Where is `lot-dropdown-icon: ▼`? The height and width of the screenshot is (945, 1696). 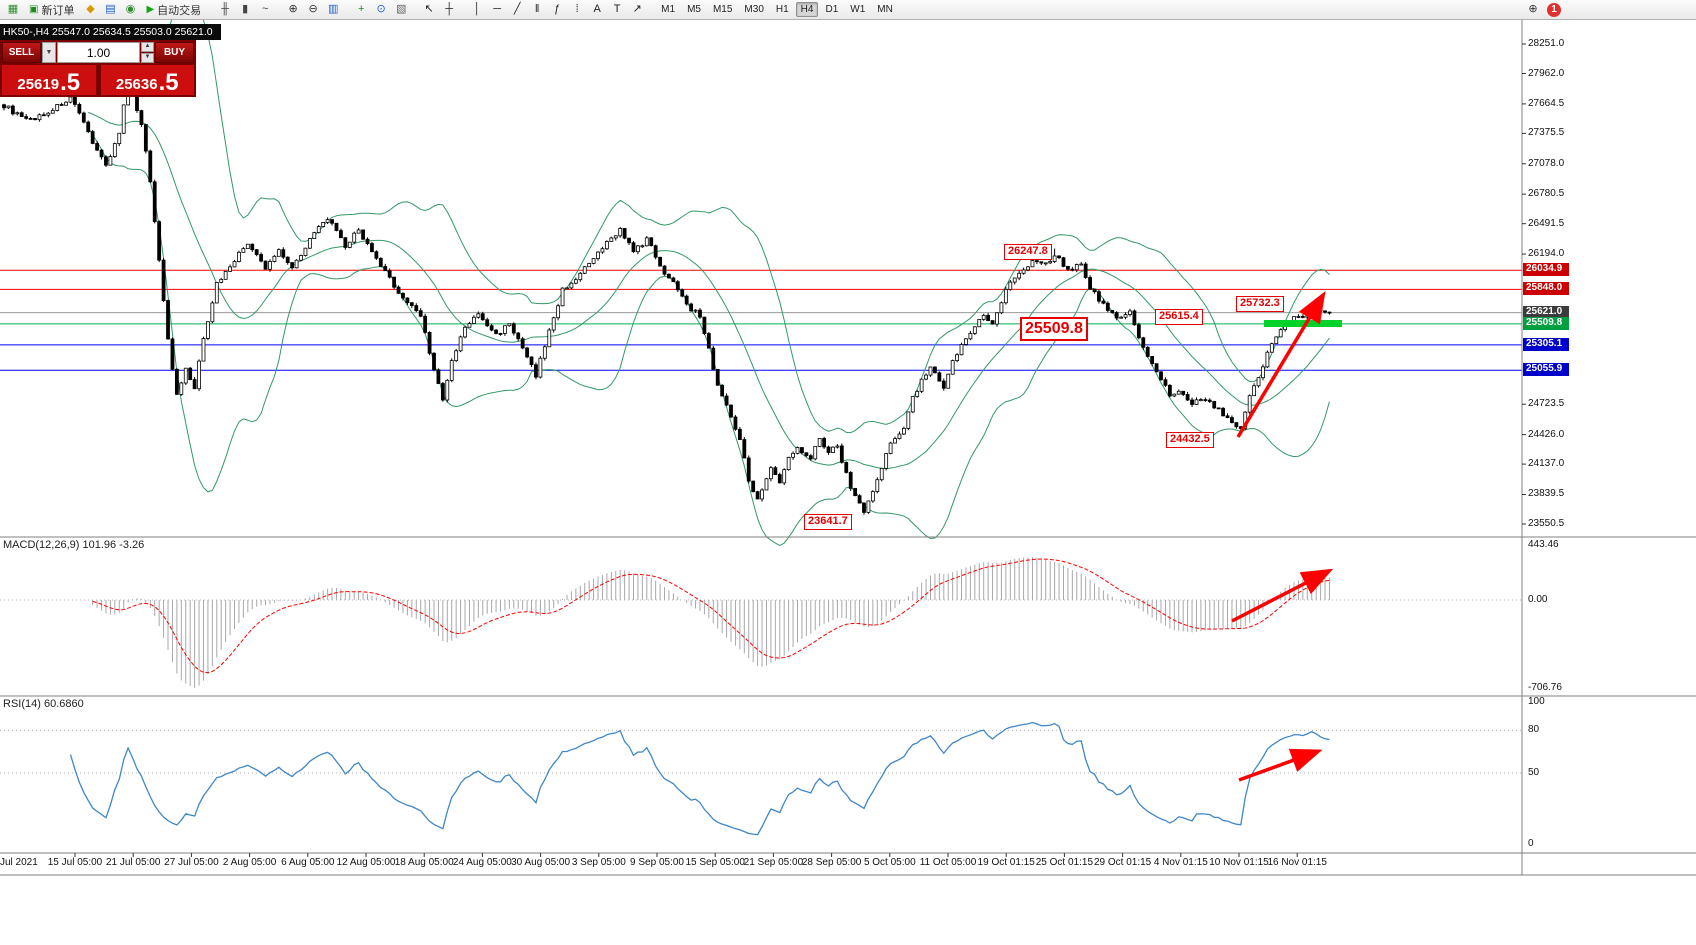
lot-dropdown-icon: ▼ is located at coordinates (49, 52).